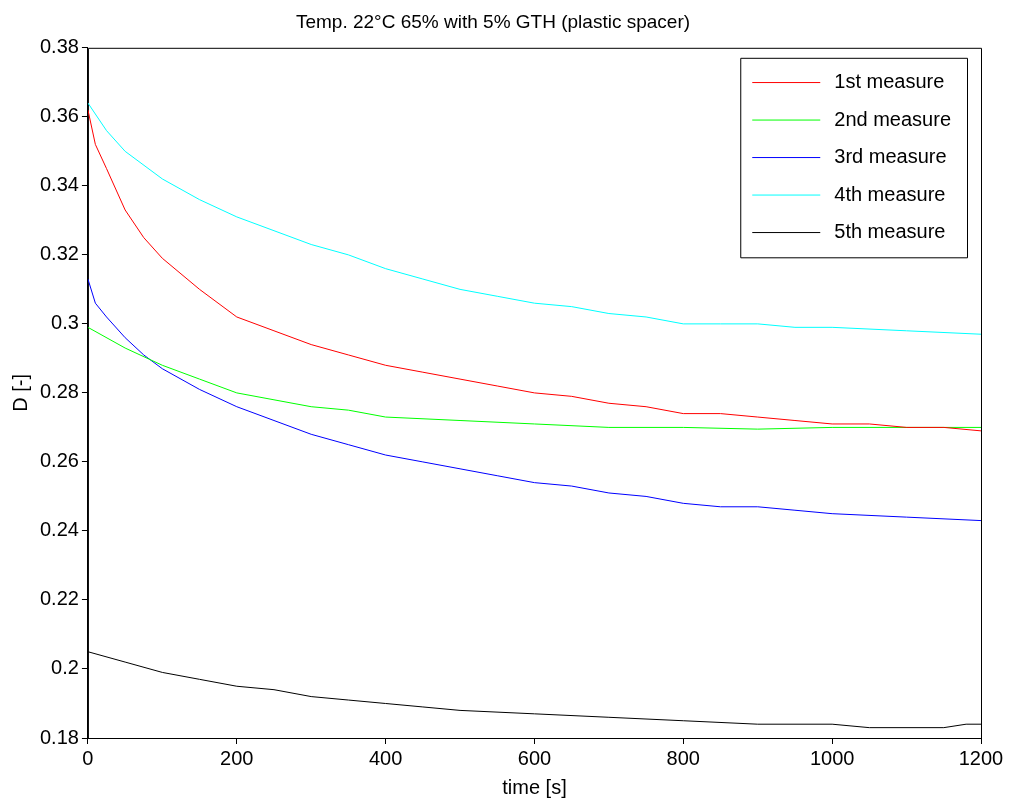 The height and width of the screenshot is (807, 1011). Describe the element at coordinates (890, 231) in the screenshot. I see `legend-label: 5th measure` at that location.